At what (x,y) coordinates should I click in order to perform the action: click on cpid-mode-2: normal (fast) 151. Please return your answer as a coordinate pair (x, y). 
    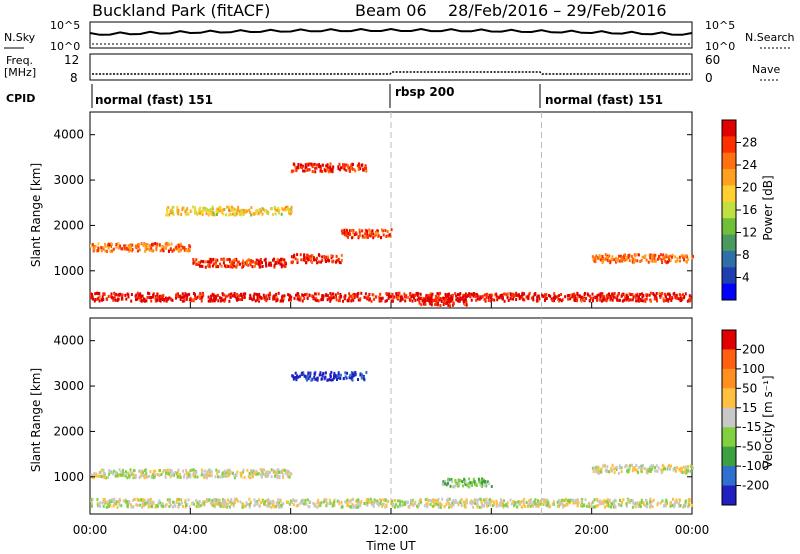
    Looking at the image, I should click on (604, 100).